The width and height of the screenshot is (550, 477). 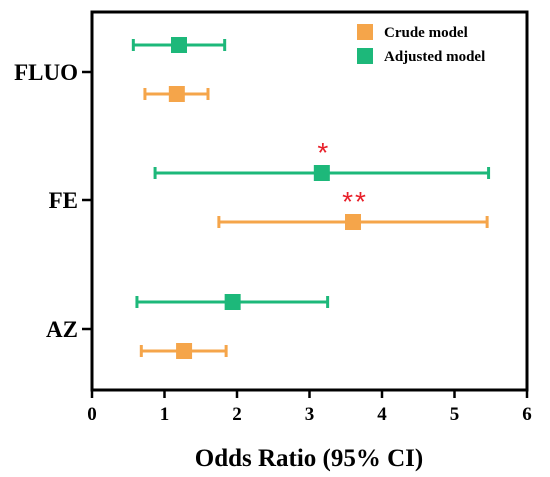 I want to click on significance-marker: *, so click(x=323, y=152).